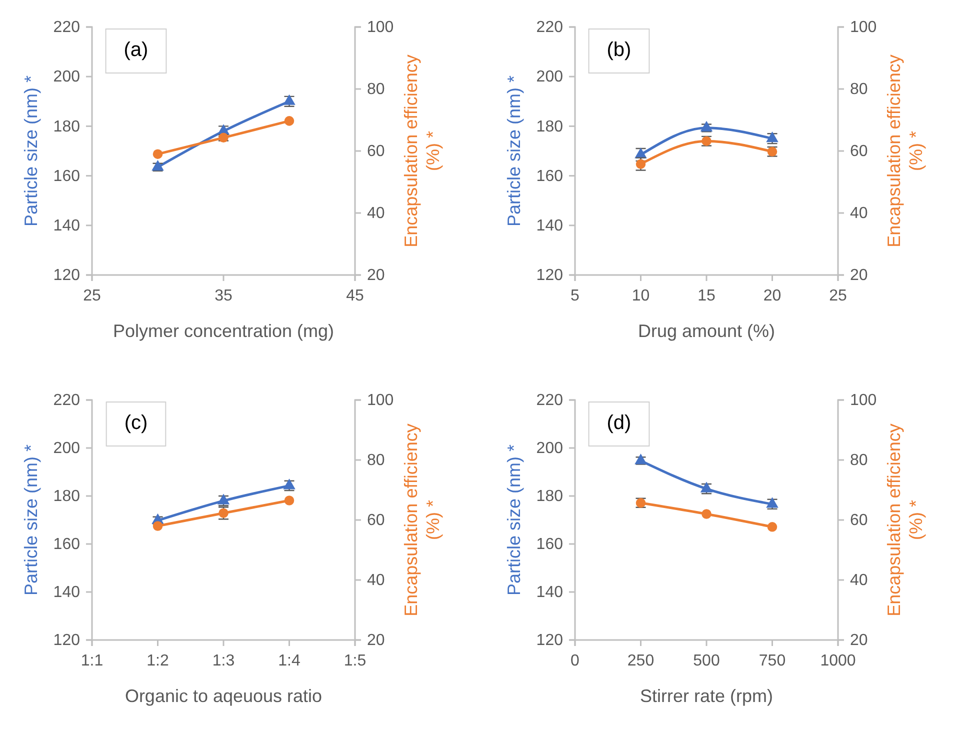  Describe the element at coordinates (707, 295) in the screenshot. I see `x-tick-label: 15` at that location.